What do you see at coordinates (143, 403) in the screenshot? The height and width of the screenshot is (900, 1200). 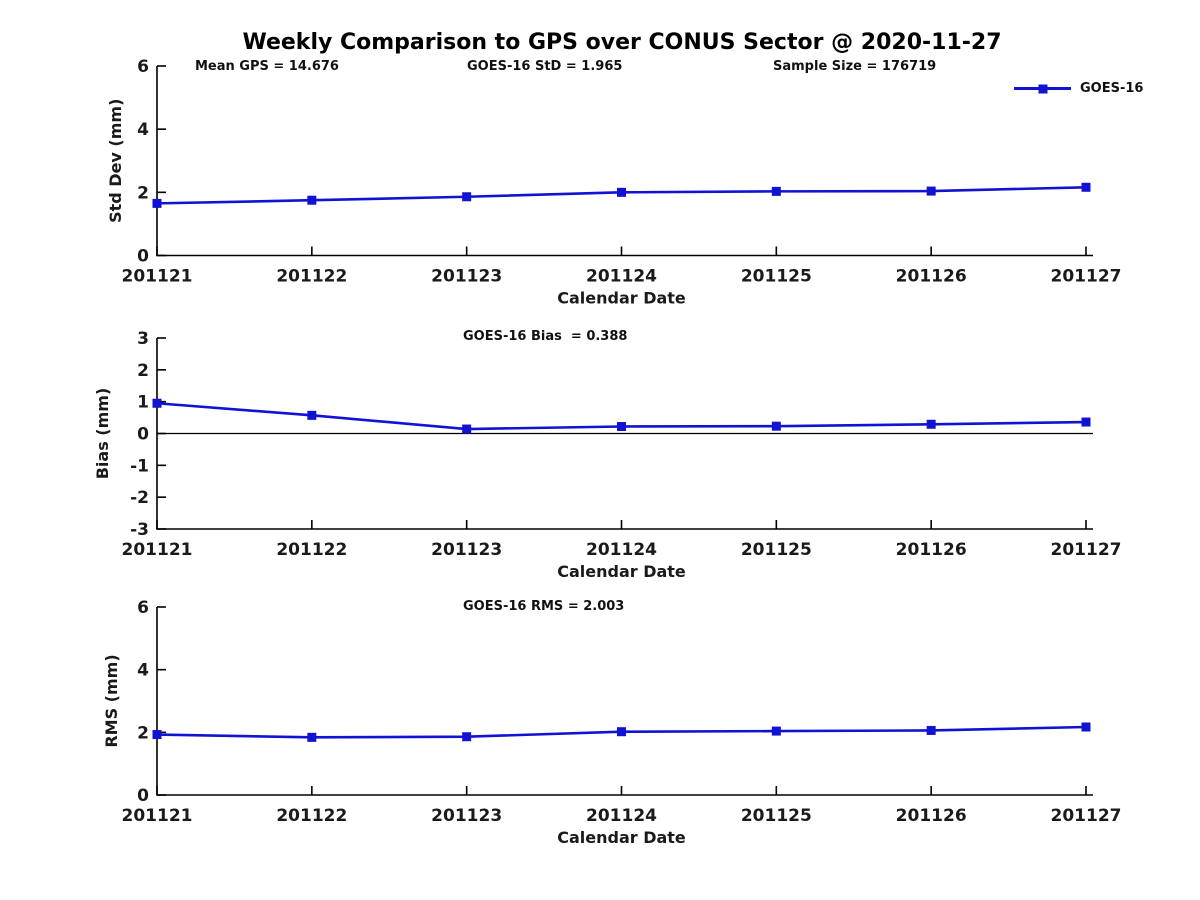 I see `y-tick-label: 1` at bounding box center [143, 403].